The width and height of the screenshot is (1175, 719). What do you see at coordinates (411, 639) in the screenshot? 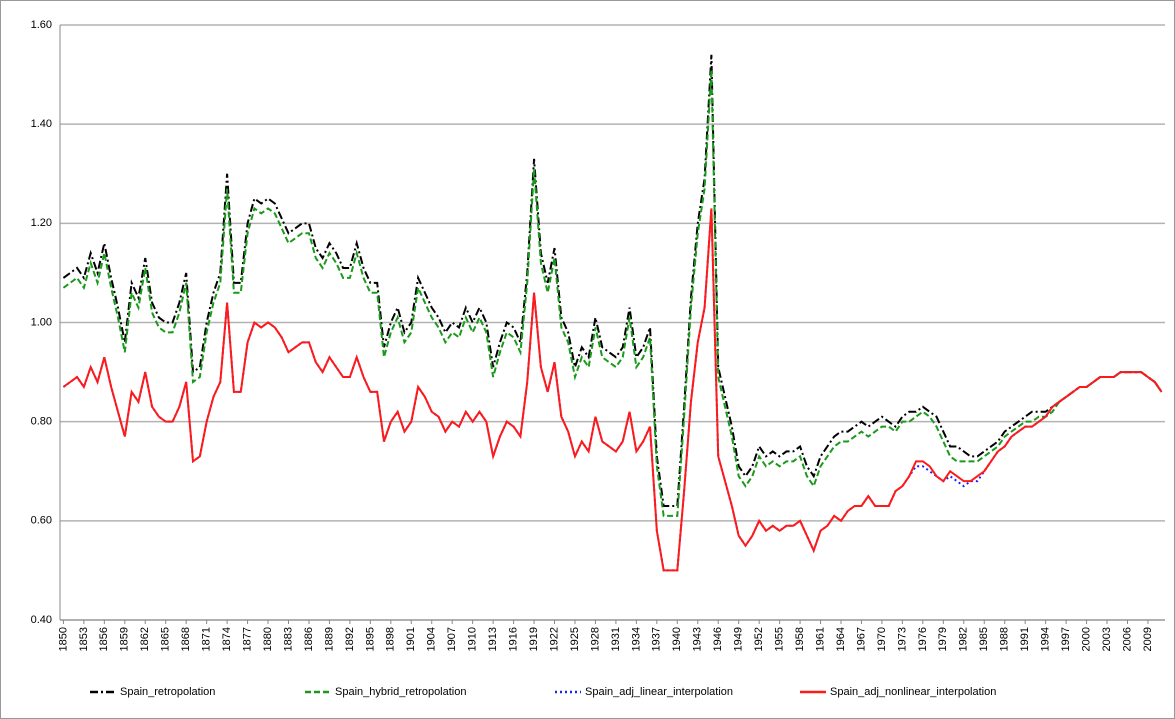
I see `x-tick-label: 1901` at bounding box center [411, 639].